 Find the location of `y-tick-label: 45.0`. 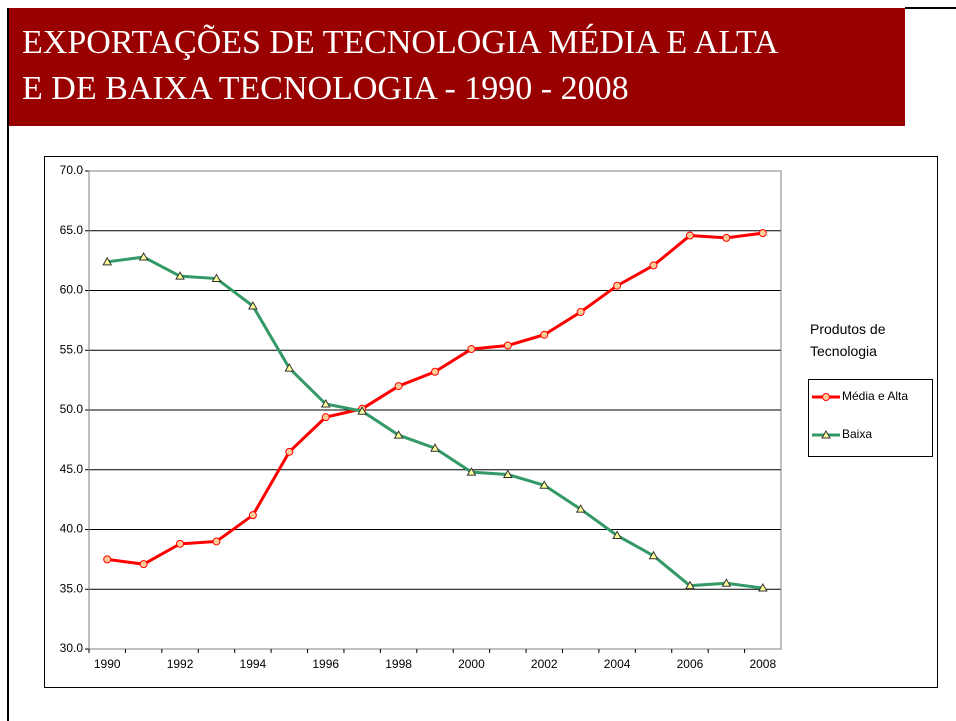

y-tick-label: 45.0 is located at coordinates (72, 469).